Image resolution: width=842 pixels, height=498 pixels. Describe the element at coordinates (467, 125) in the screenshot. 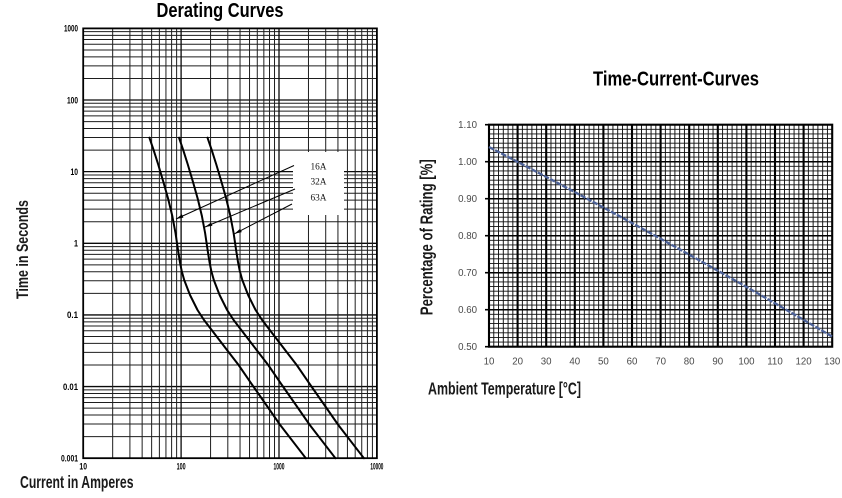

I see `svg-text: 1.10` at that location.